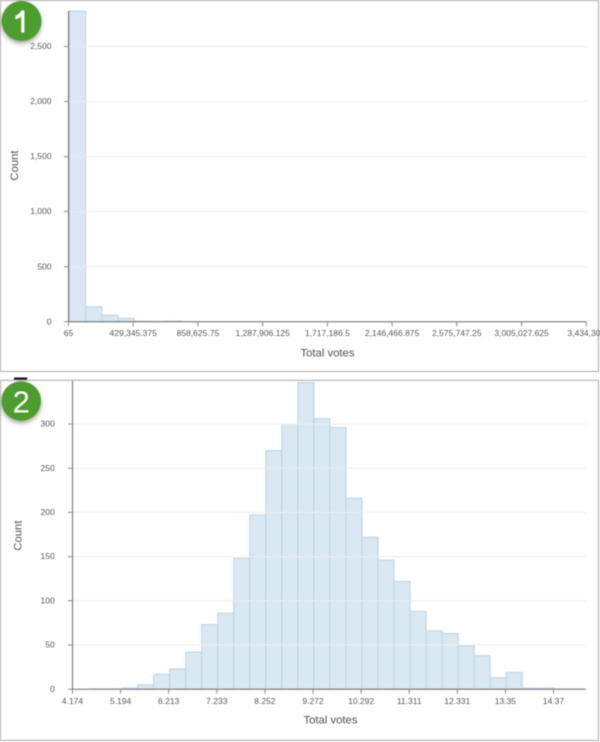 The image size is (600, 742). What do you see at coordinates (265, 701) in the screenshot?
I see `svg-text: 8.252` at bounding box center [265, 701].